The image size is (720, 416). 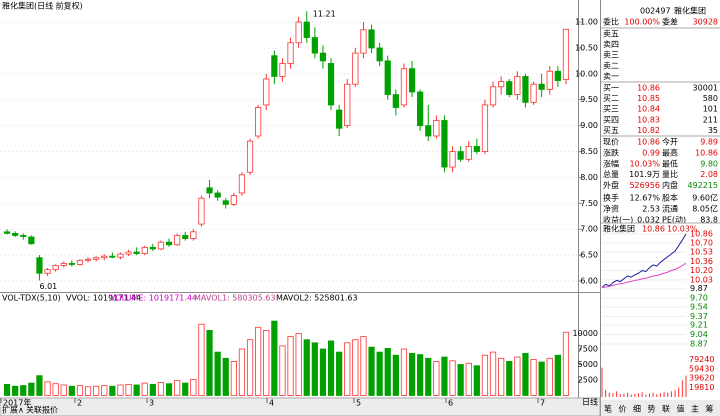 I want to click on stat-label: 量比, so click(x=670, y=174).